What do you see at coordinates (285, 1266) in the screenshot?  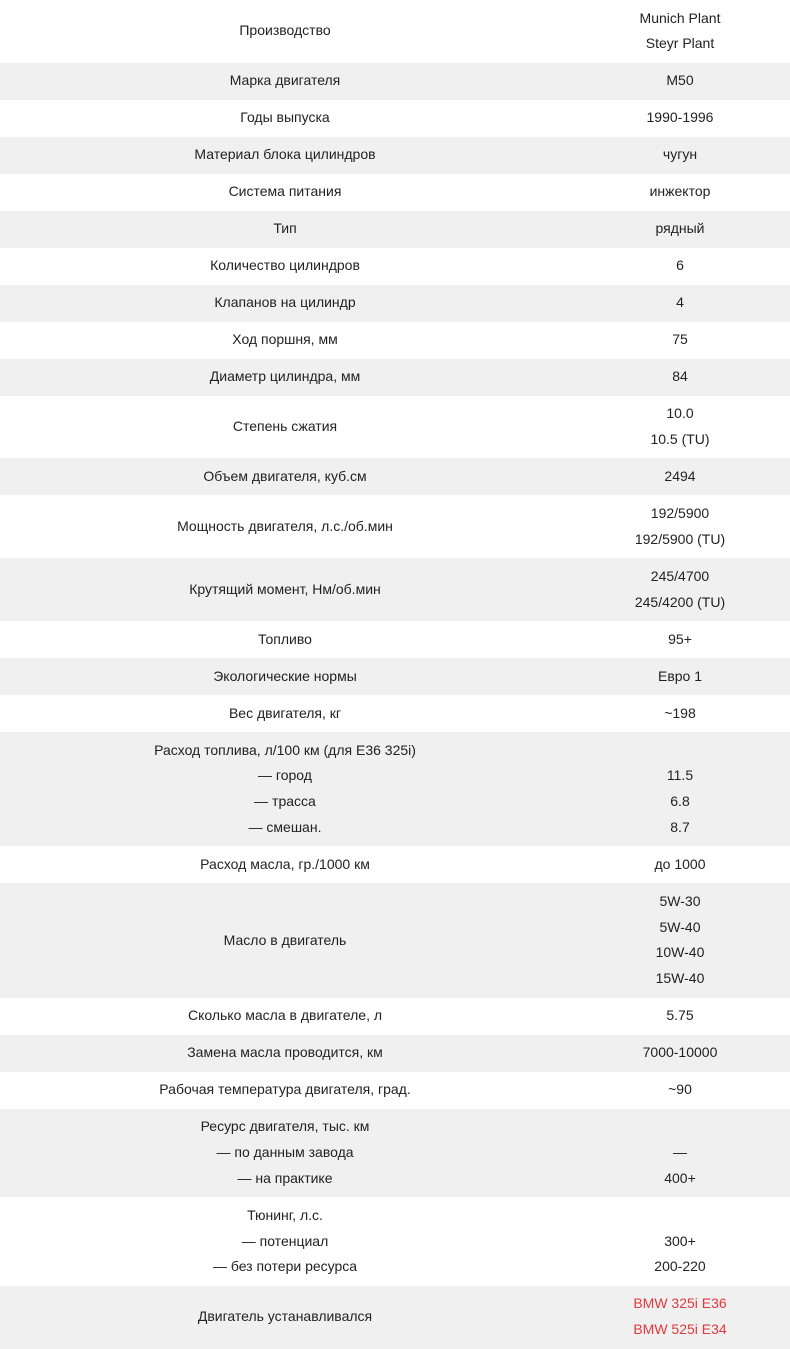 I see `spec-label: — без потери ресурса` at bounding box center [285, 1266].